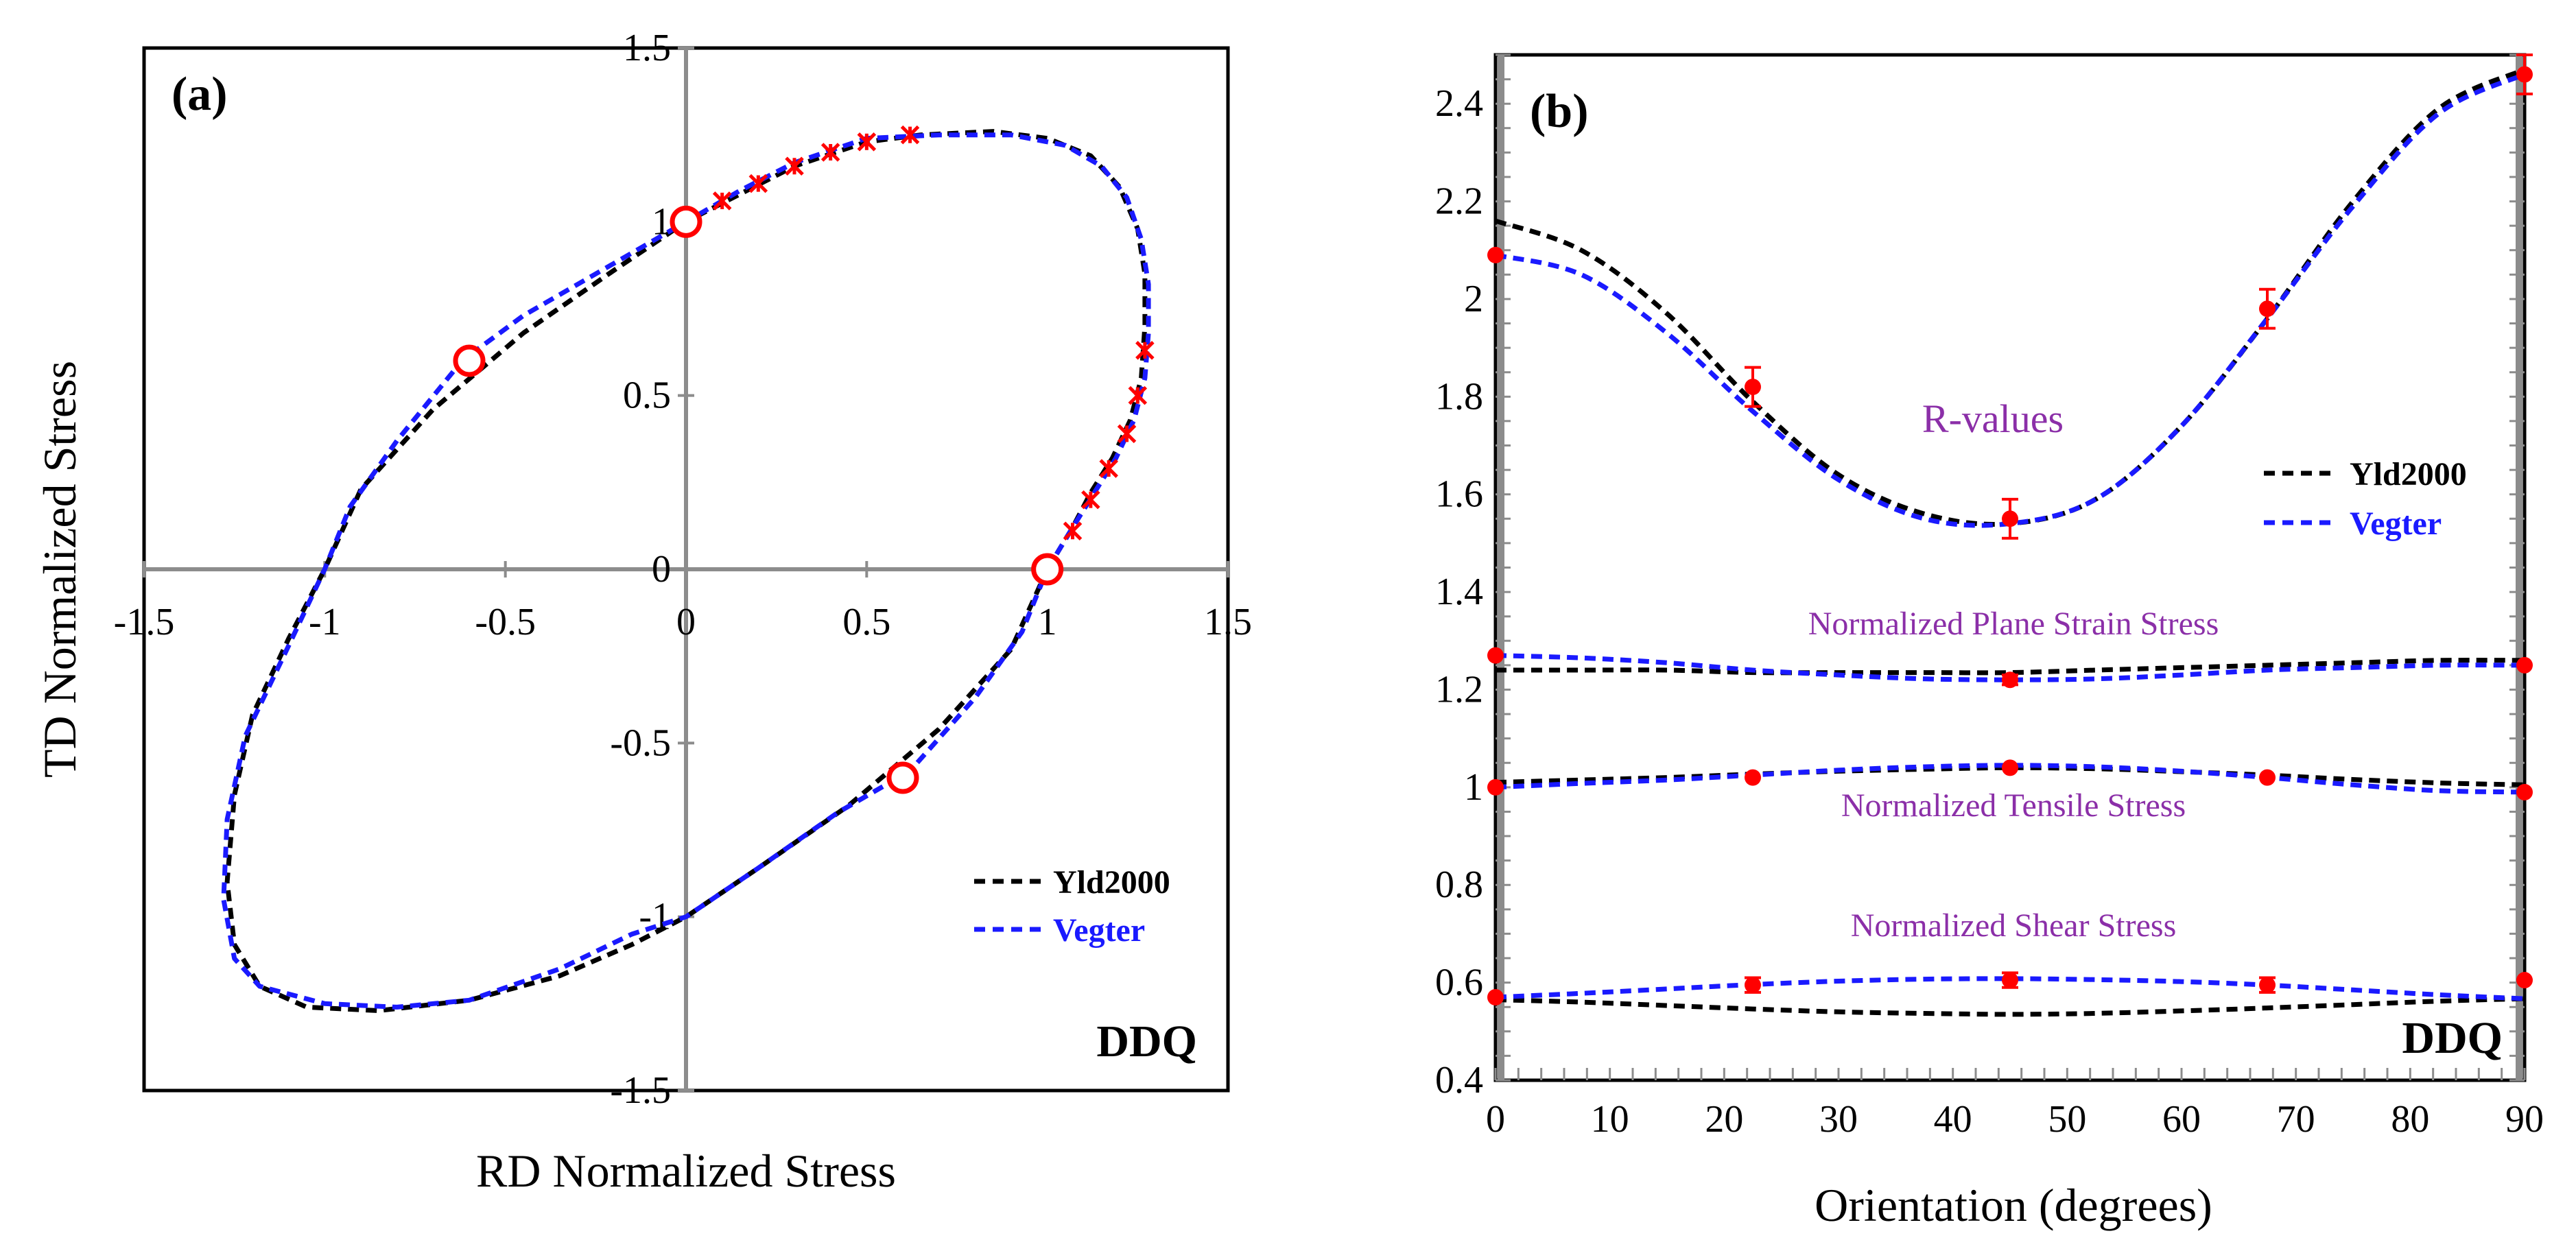  I want to click on panel-b-y-tick-label: 1.6, so click(1459, 494).